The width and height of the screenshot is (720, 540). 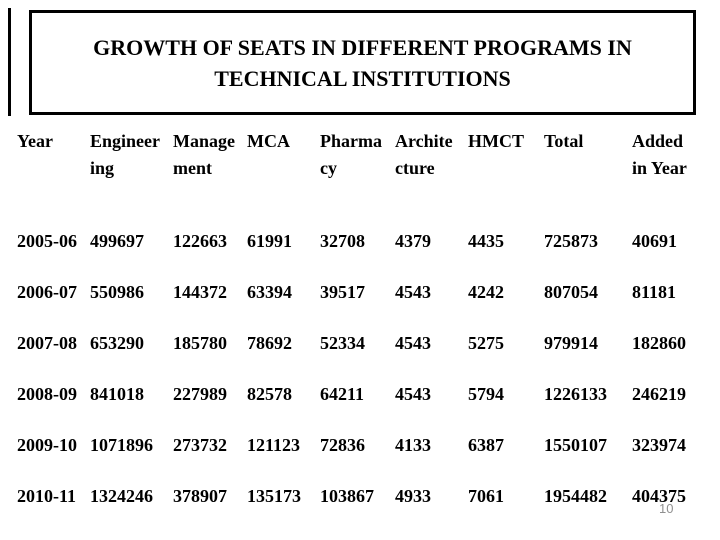 What do you see at coordinates (269, 241) in the screenshot?
I see `table-cell: 61991` at bounding box center [269, 241].